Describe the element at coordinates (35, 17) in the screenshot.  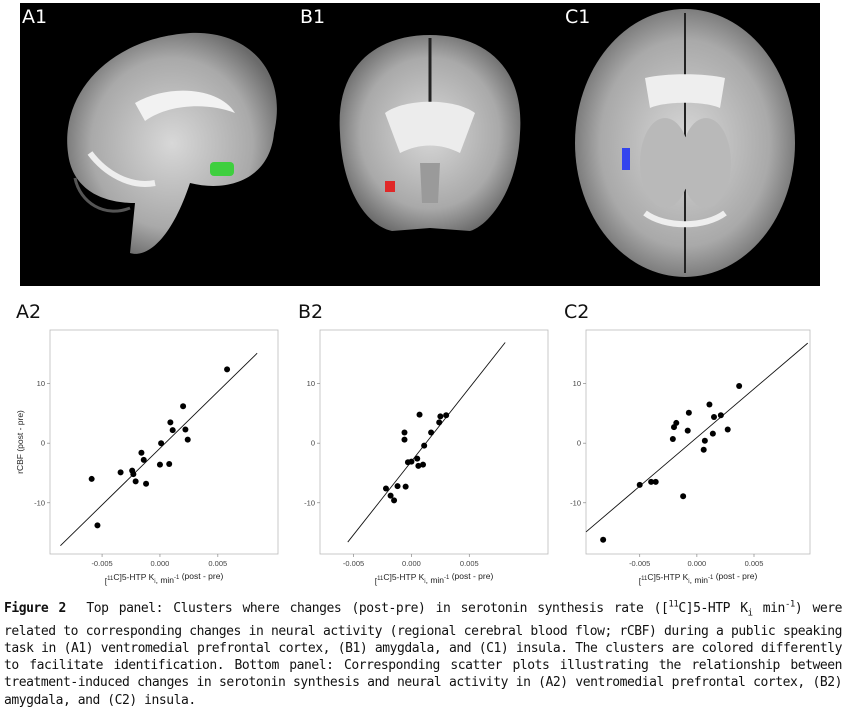
I see `panel-label-a1: A1` at that location.